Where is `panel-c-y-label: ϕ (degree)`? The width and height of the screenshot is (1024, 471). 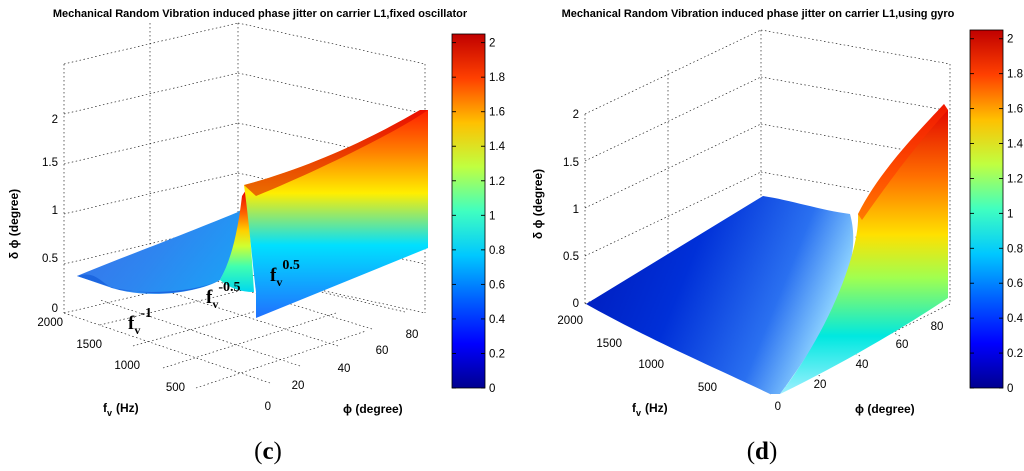 panel-c-y-label: ϕ (degree) is located at coordinates (373, 409).